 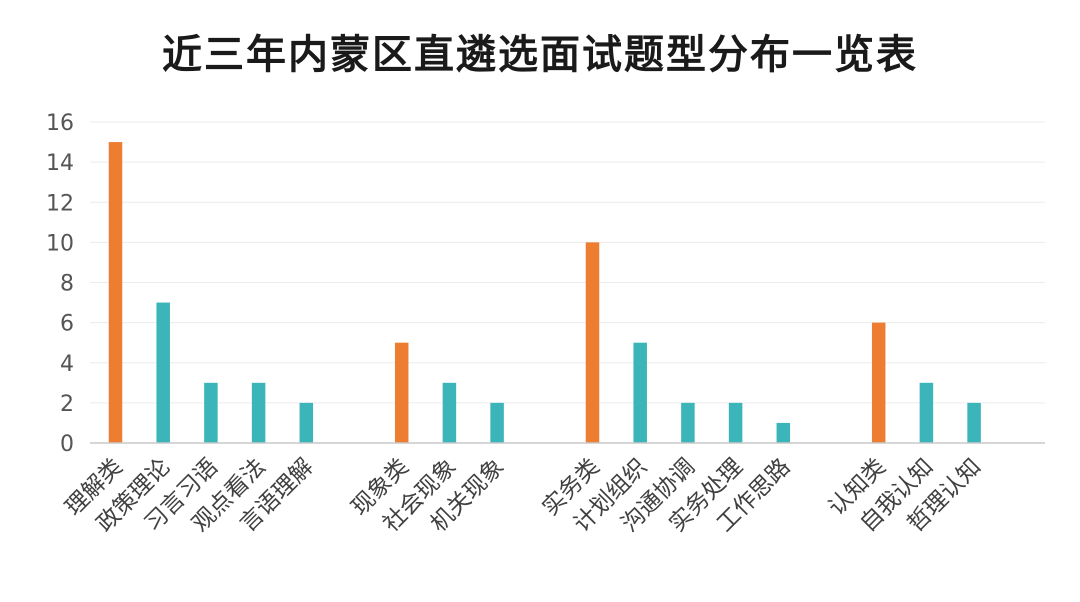 I want to click on bar-社会现象, so click(x=449, y=412).